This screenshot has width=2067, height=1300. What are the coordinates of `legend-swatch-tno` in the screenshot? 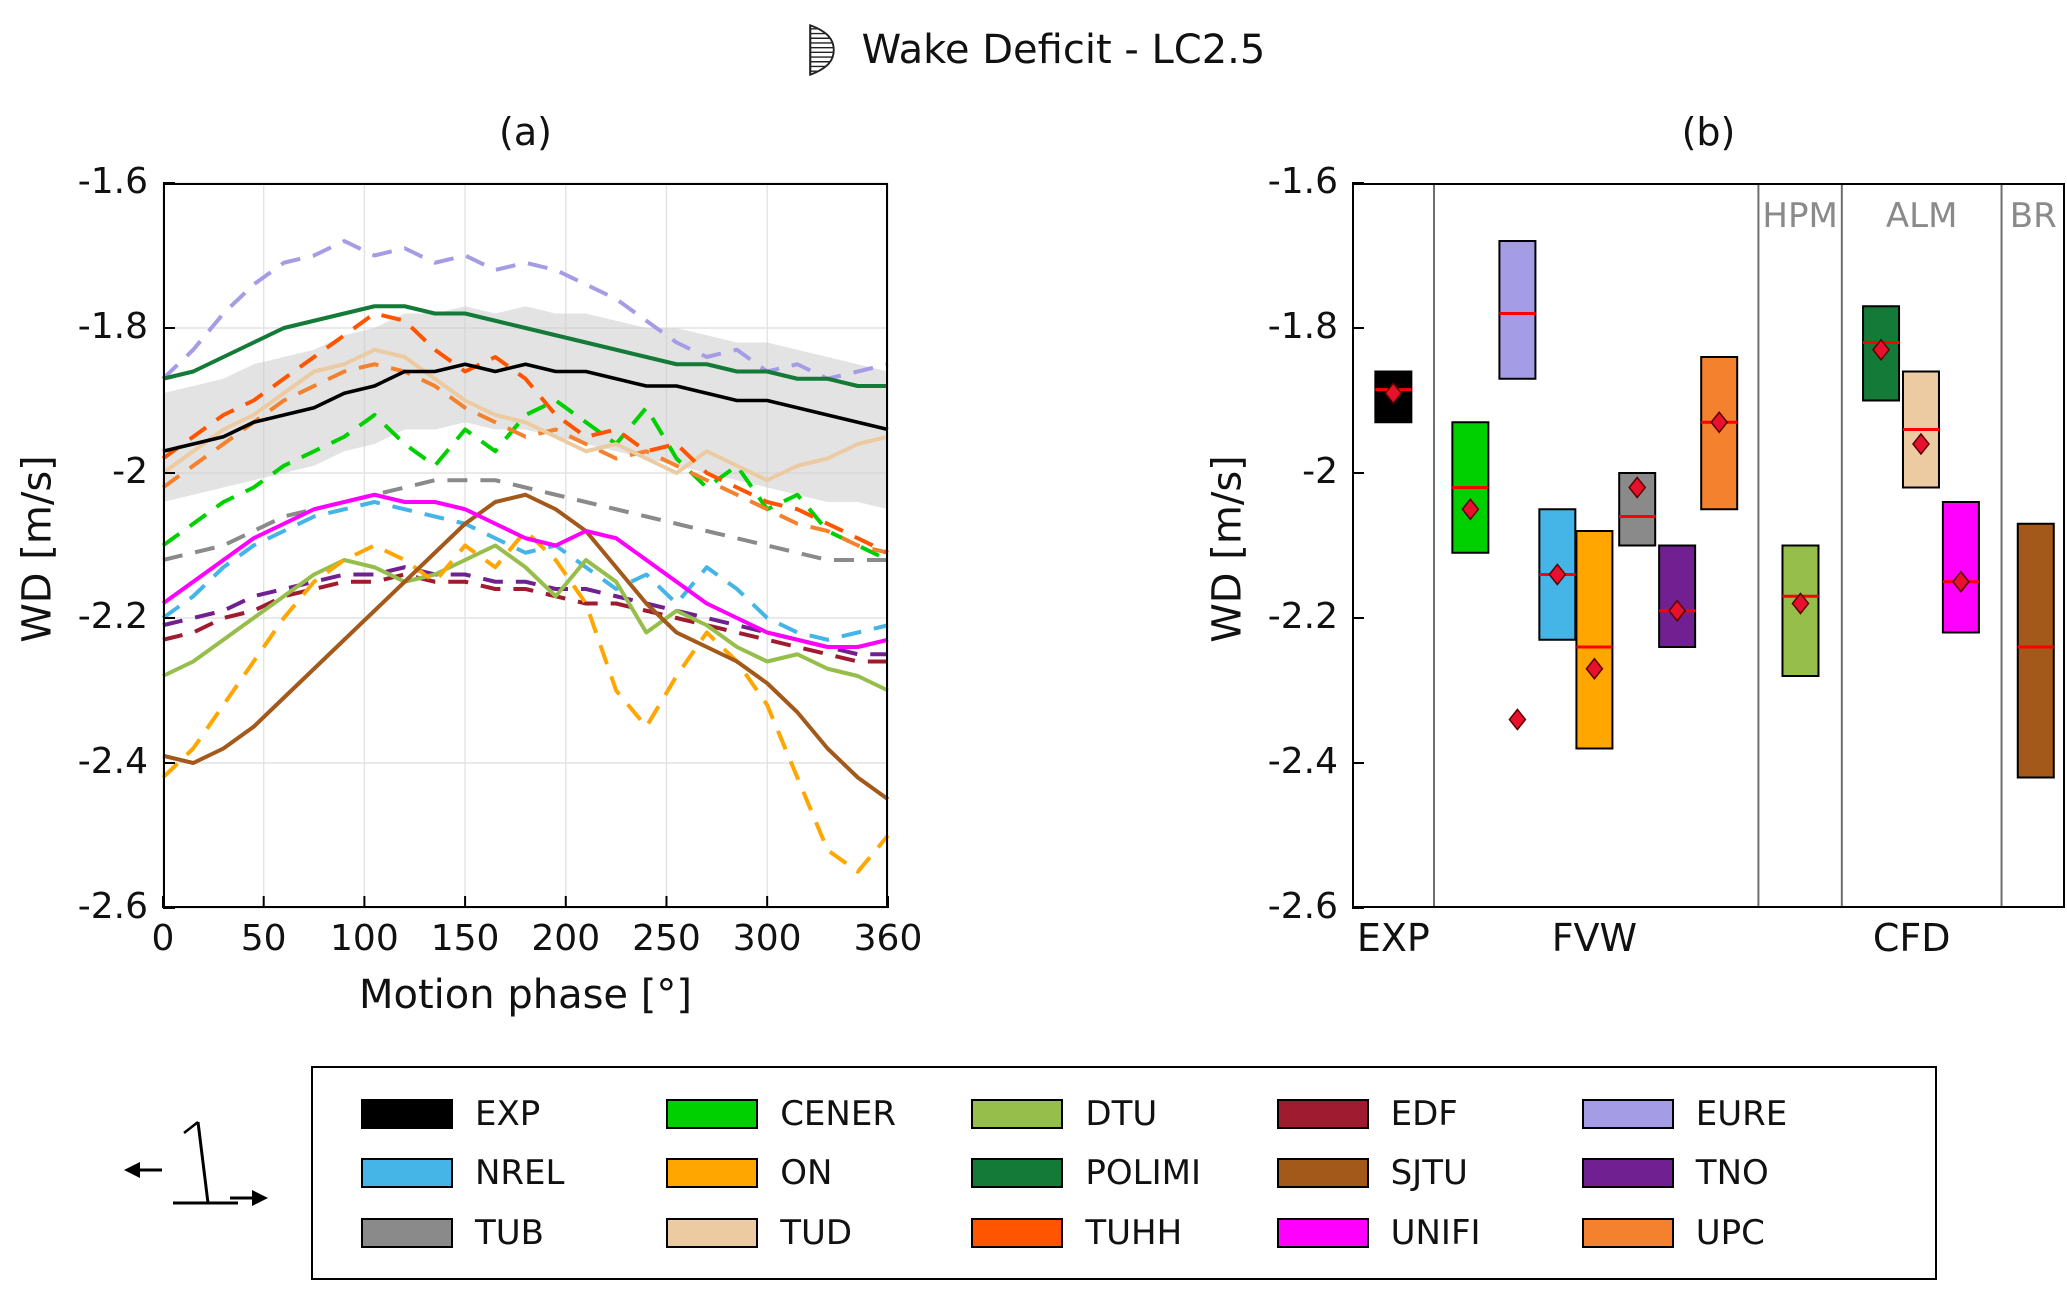 It's located at (1627, 1173).